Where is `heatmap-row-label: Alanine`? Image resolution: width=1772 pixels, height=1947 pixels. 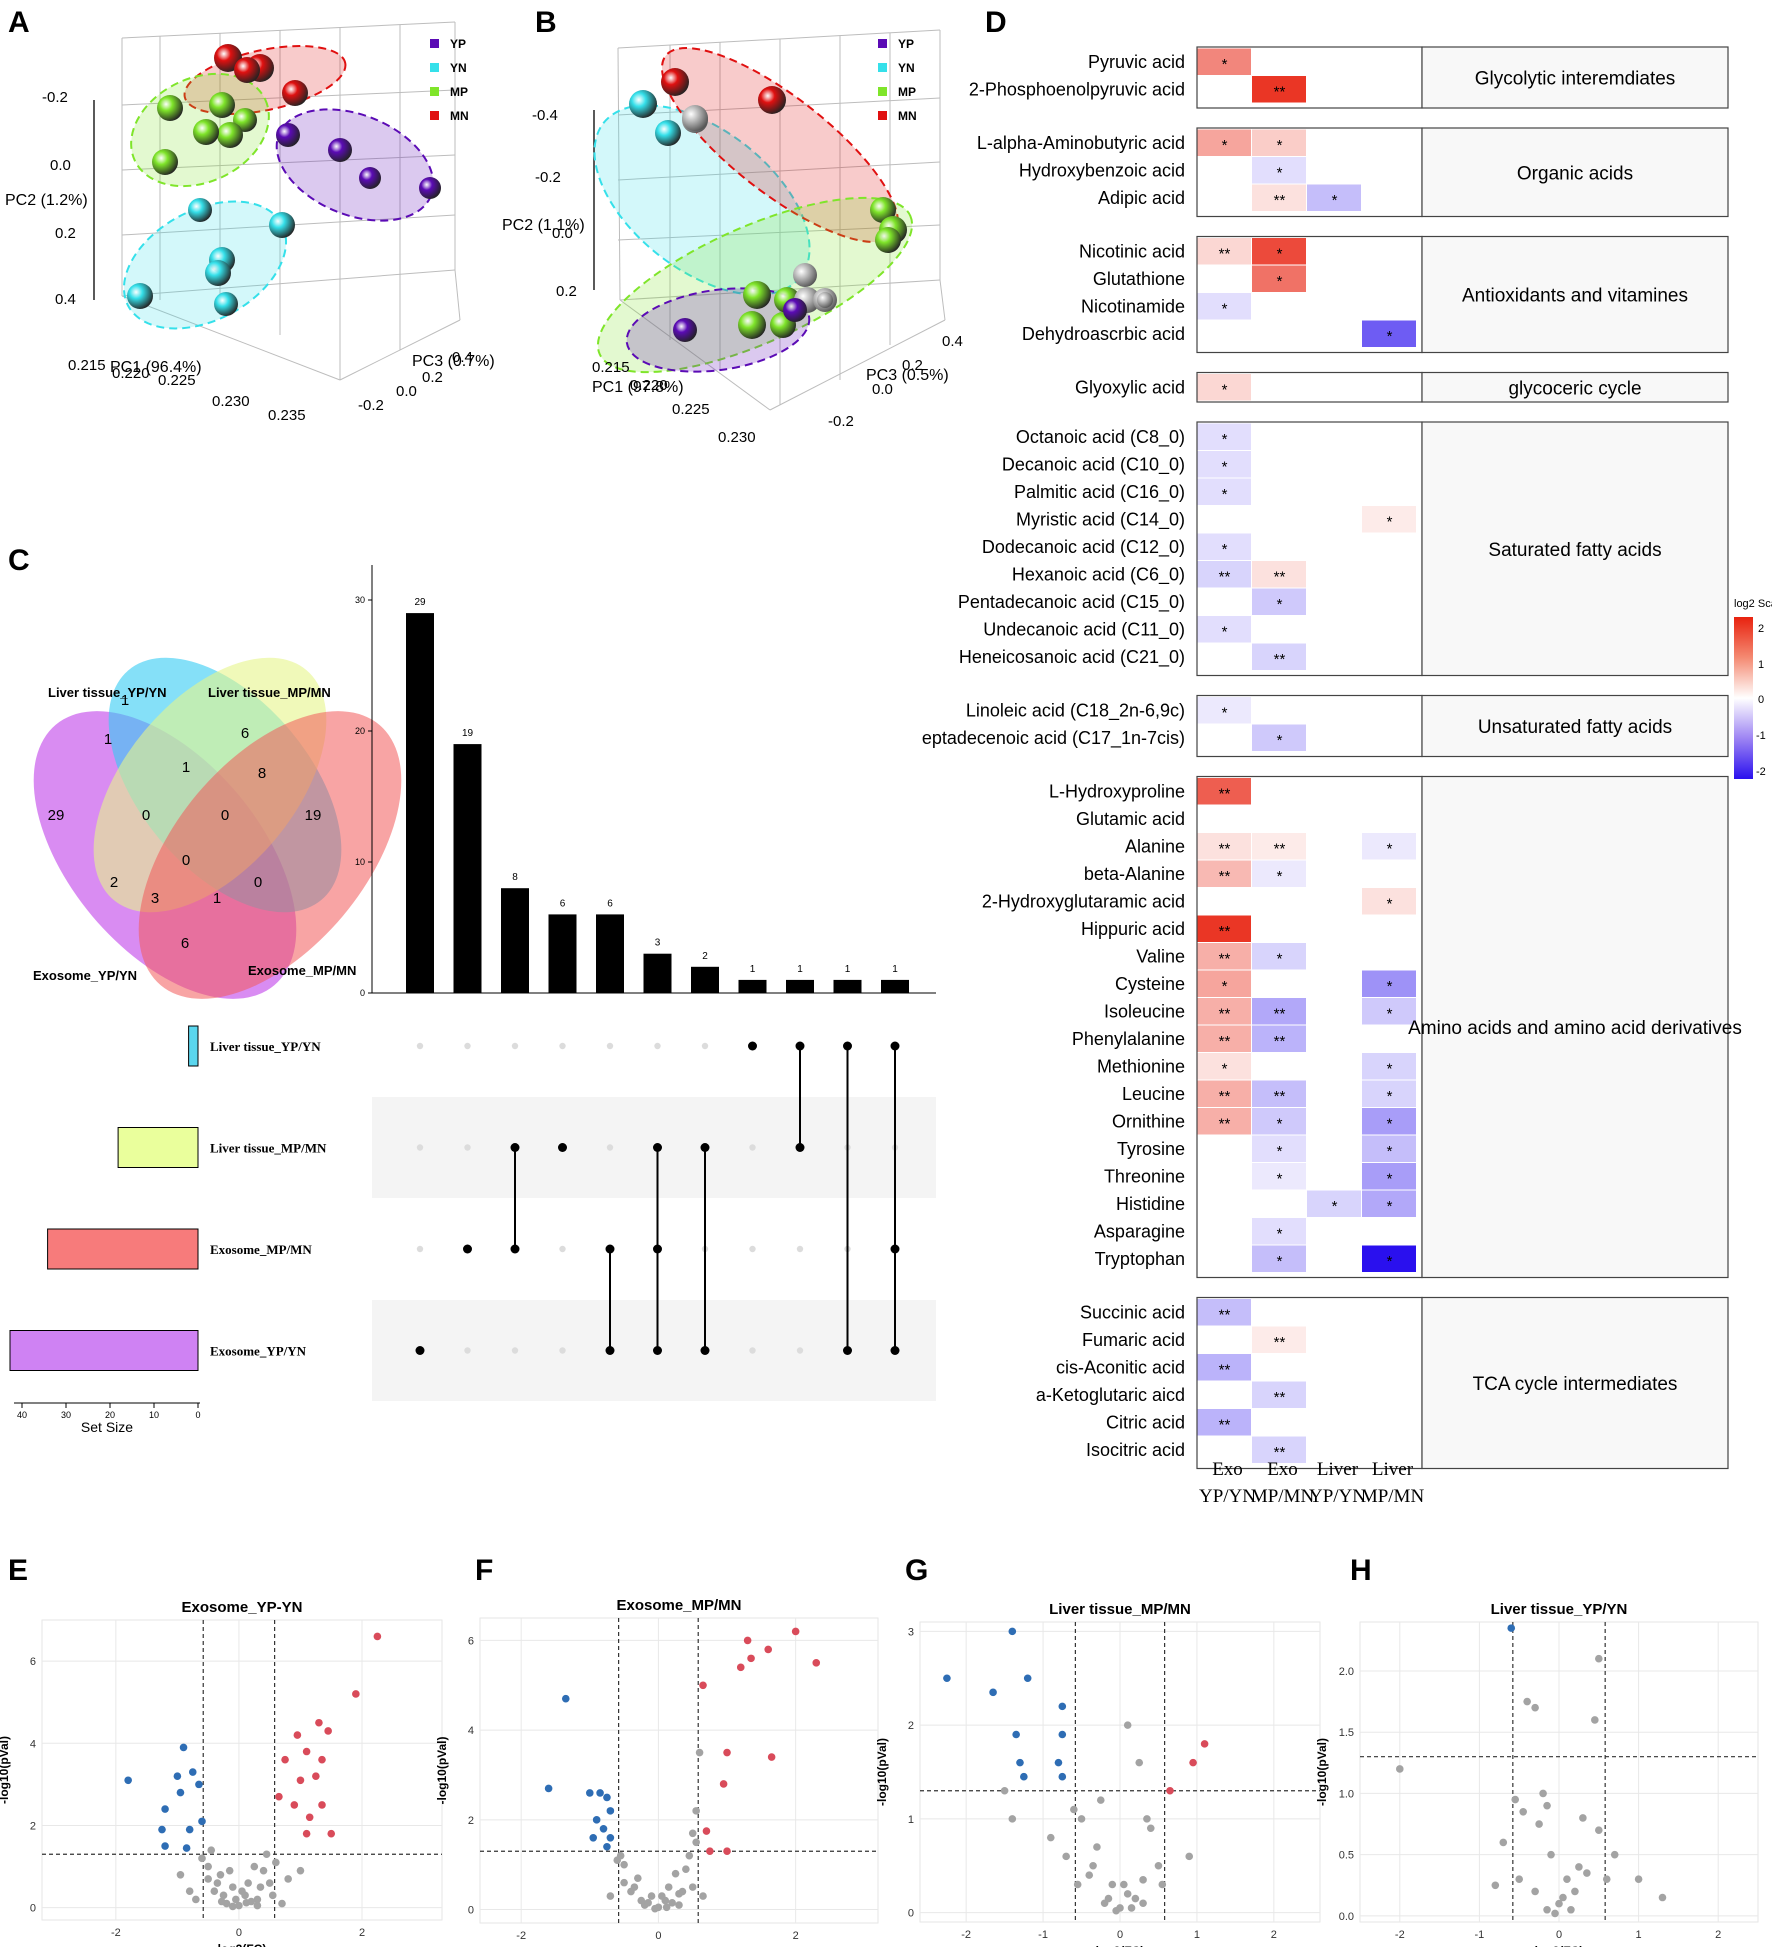
heatmap-row-label: Alanine is located at coordinates (1155, 846).